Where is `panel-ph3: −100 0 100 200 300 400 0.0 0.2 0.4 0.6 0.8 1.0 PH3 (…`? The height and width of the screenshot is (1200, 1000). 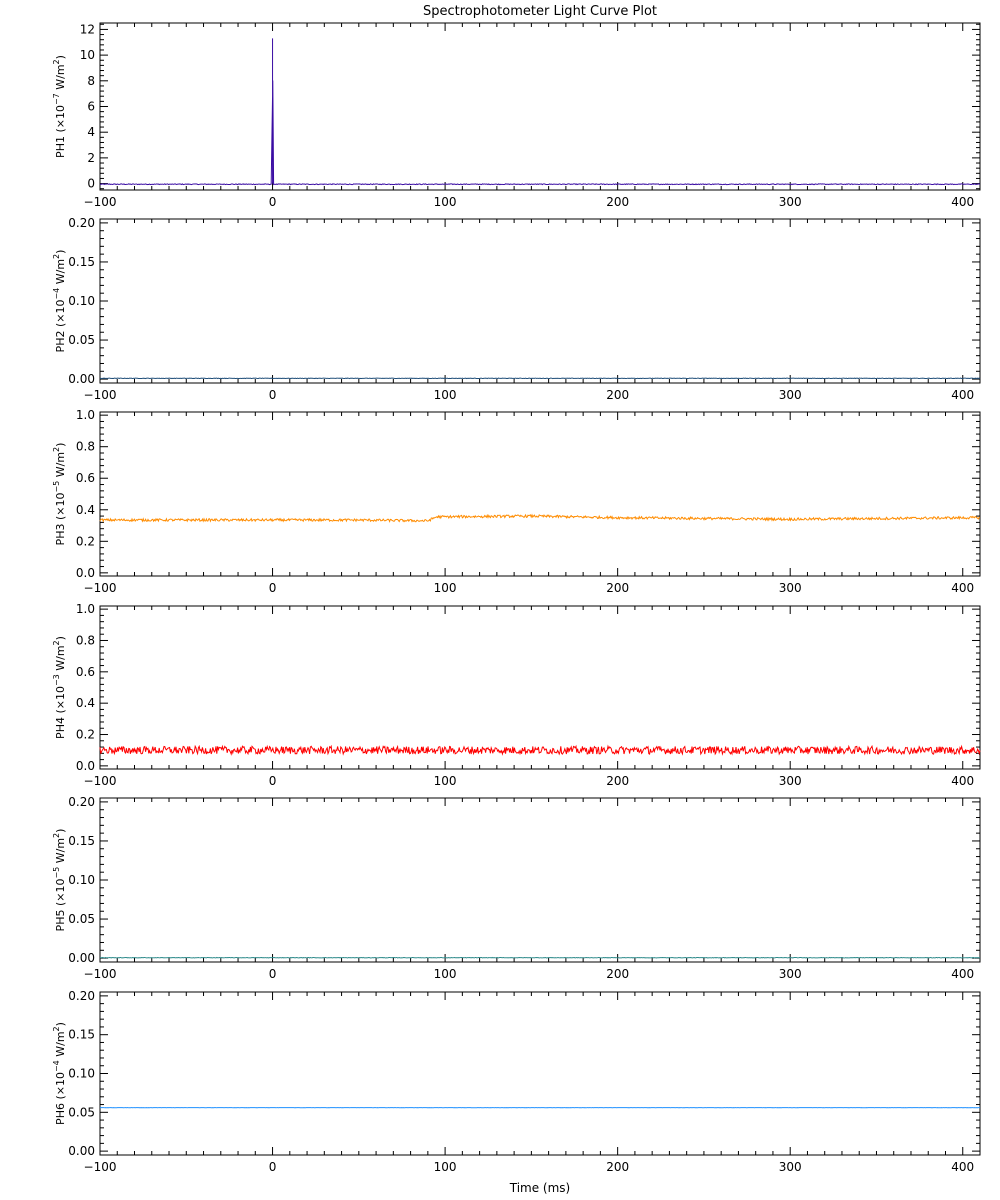 panel-ph3: −100 0 100 200 300 400 0.0 0.2 0.4 0.6 0.8 1.0 PH3 (… is located at coordinates (516, 501).